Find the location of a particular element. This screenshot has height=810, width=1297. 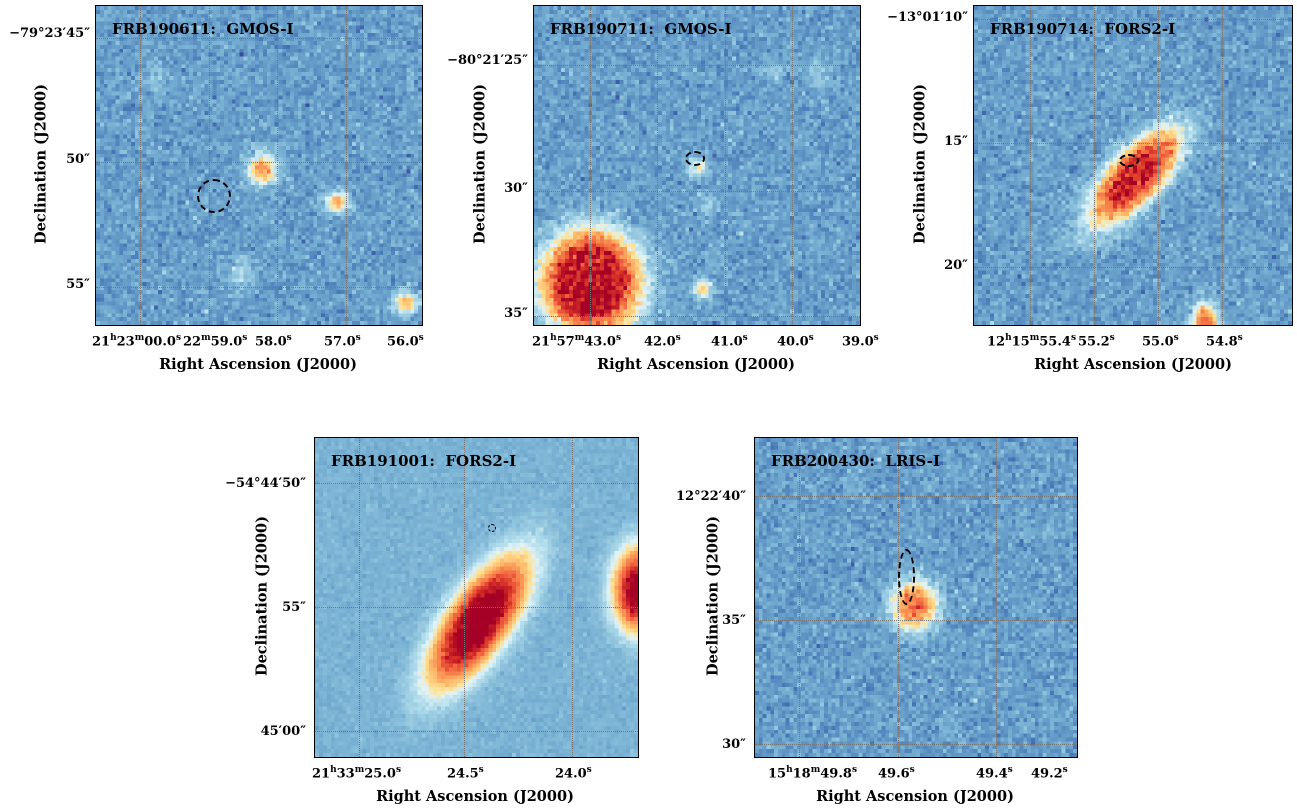

x-tick-label: 49.4s is located at coordinates (994, 773).